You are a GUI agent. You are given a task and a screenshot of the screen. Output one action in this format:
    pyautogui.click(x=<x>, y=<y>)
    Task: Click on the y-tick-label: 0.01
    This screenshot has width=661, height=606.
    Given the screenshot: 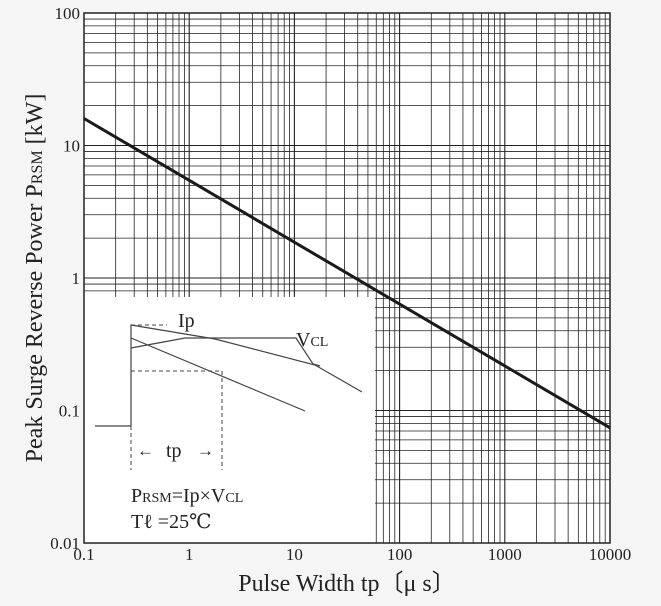 What is the action you would take?
    pyautogui.click(x=65, y=543)
    